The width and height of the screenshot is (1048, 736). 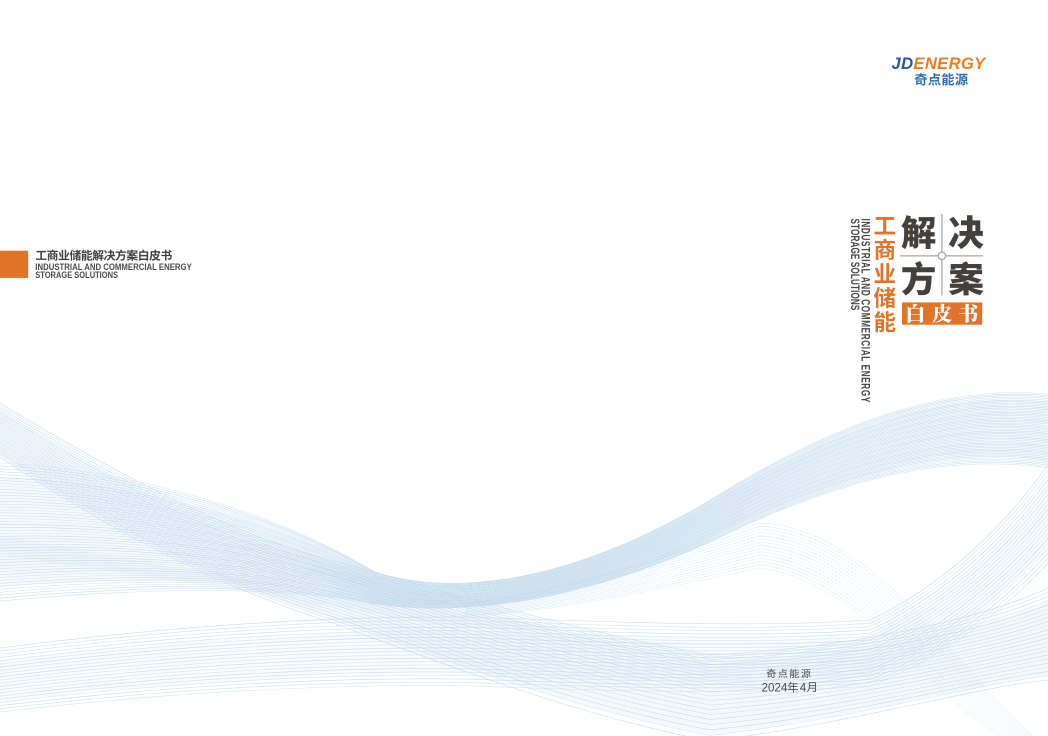 I want to click on svg-text: JDENERGY, so click(x=940, y=63).